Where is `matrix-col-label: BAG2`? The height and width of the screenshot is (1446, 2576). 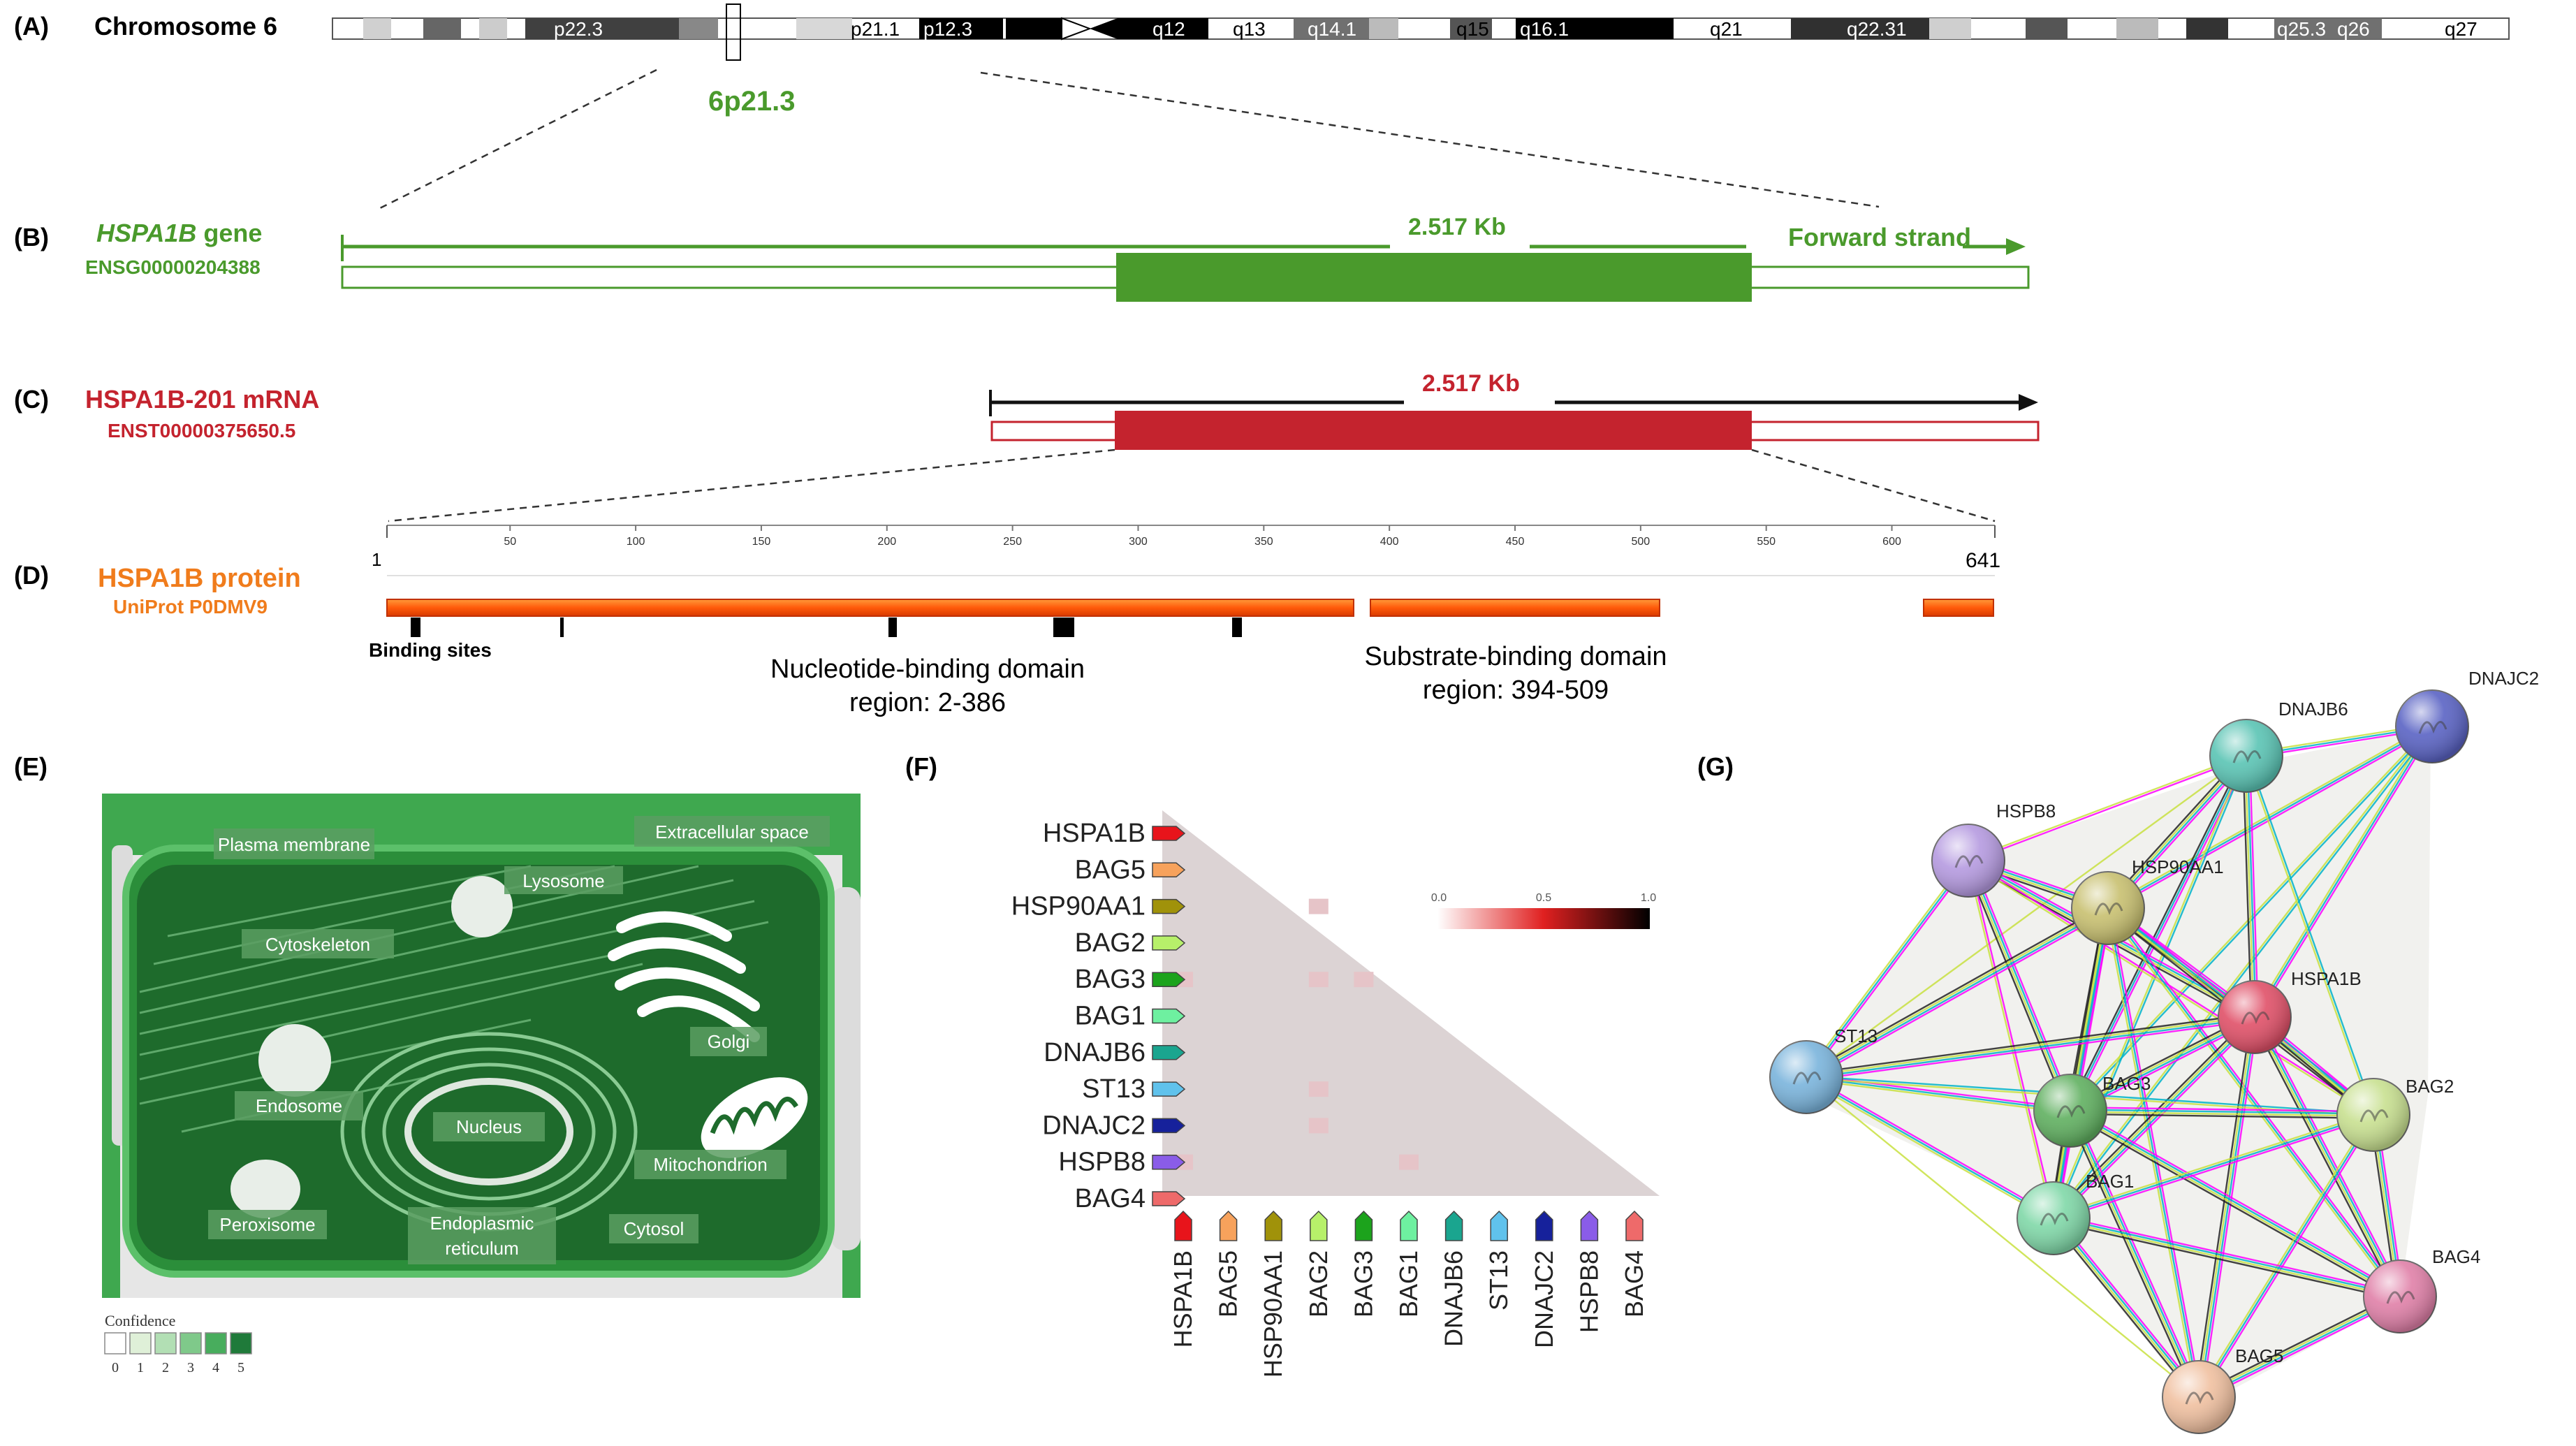 matrix-col-label: BAG2 is located at coordinates (1318, 1283).